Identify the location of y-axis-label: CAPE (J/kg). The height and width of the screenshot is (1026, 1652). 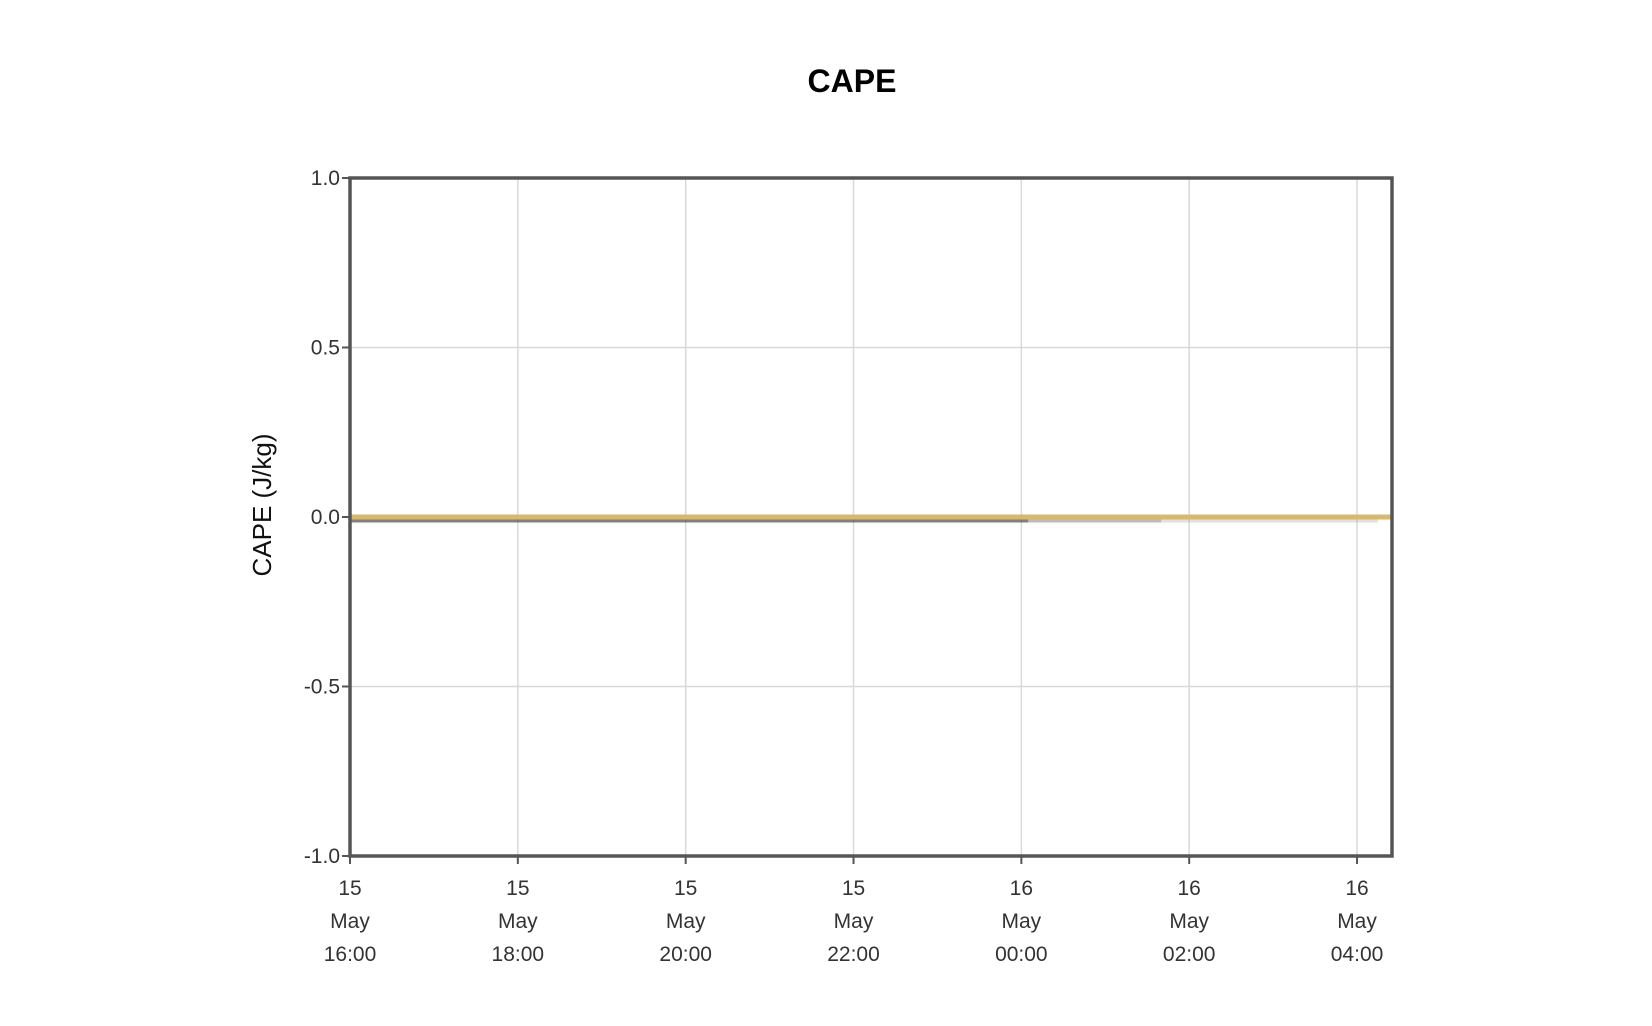
(262, 504).